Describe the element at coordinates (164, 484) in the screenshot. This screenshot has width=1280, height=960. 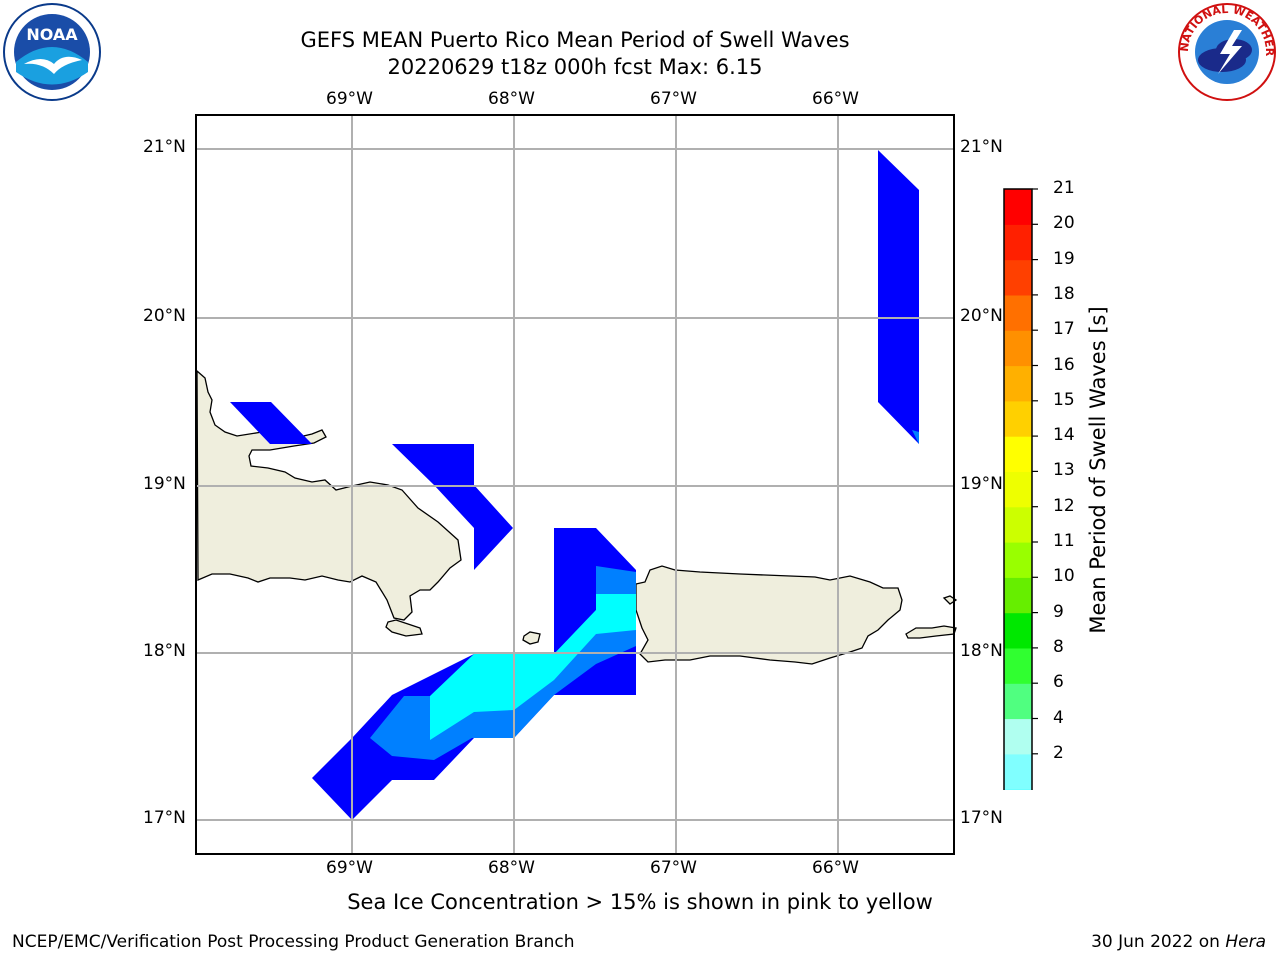
I see `lat-label-left: 19°N` at that location.